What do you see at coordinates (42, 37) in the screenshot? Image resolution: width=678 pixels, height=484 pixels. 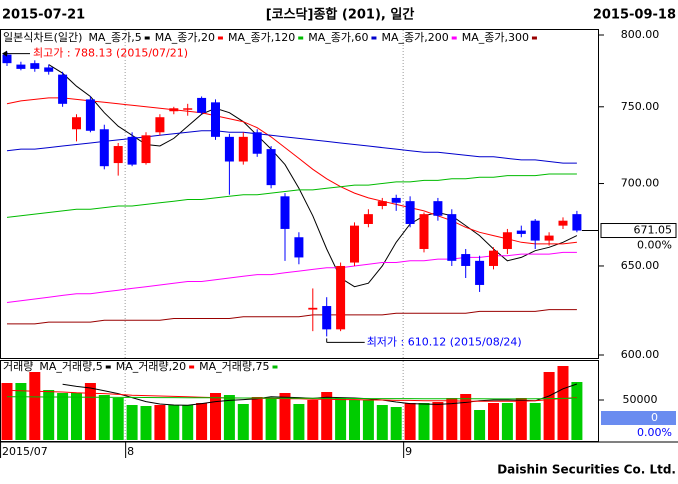 I see `panel-title: 일본식차트(일간)` at bounding box center [42, 37].